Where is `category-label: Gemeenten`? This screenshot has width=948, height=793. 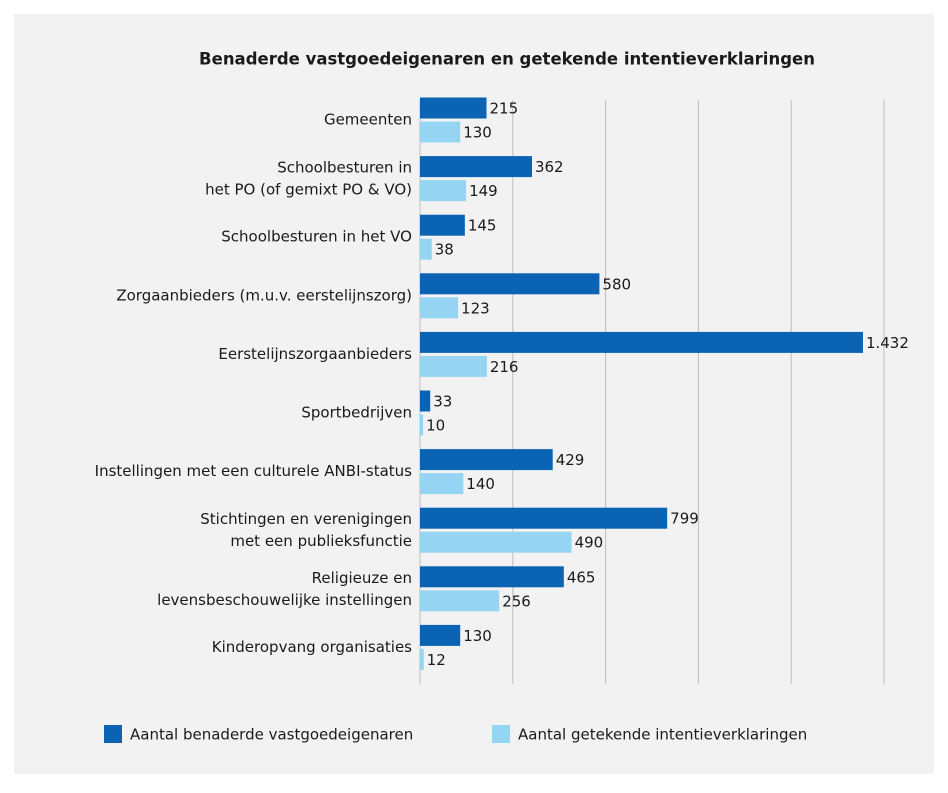 category-label: Gemeenten is located at coordinates (368, 120).